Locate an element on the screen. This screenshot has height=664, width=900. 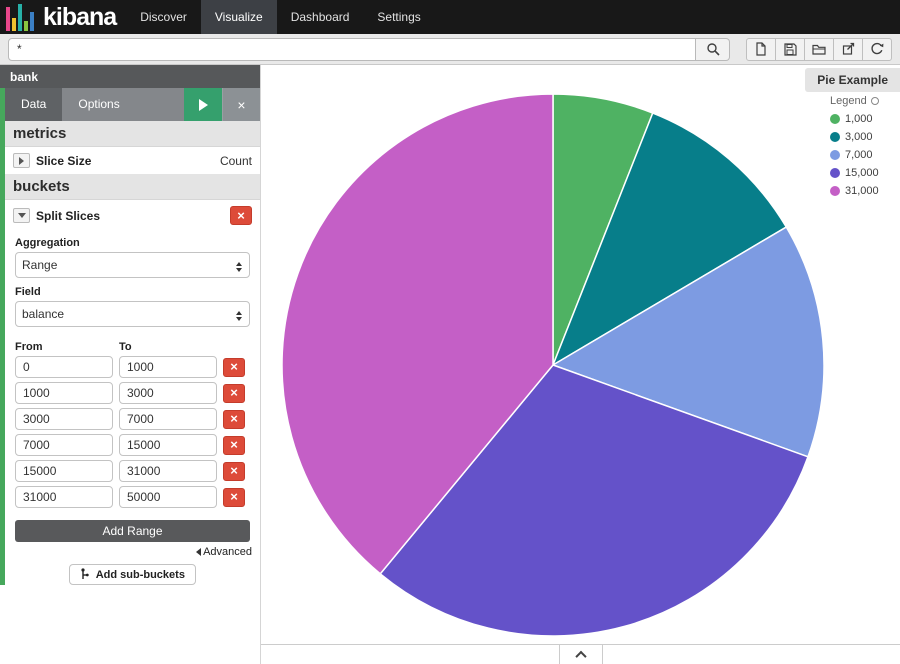
new-document-icon is located at coordinates (761, 49).